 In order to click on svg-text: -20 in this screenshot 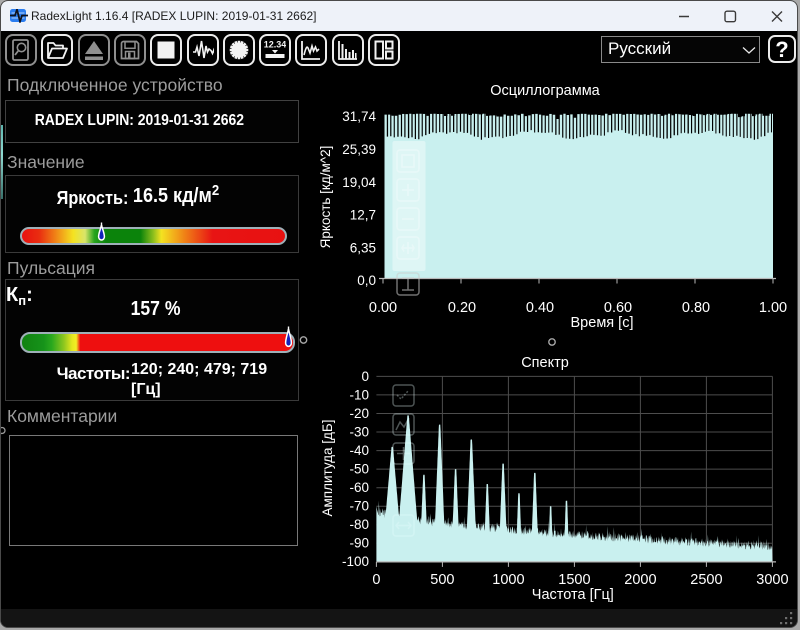, I will do `click(359, 413)`.